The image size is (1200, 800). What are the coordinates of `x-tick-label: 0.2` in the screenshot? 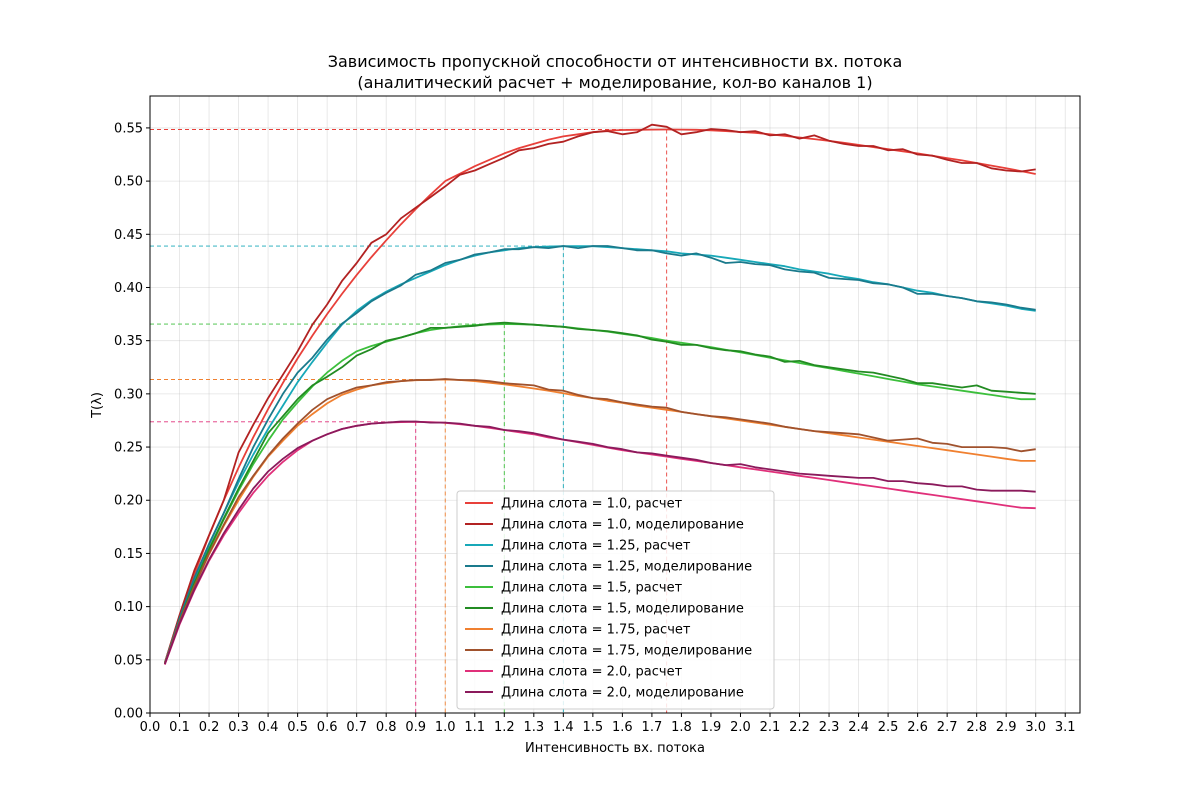 It's located at (209, 727).